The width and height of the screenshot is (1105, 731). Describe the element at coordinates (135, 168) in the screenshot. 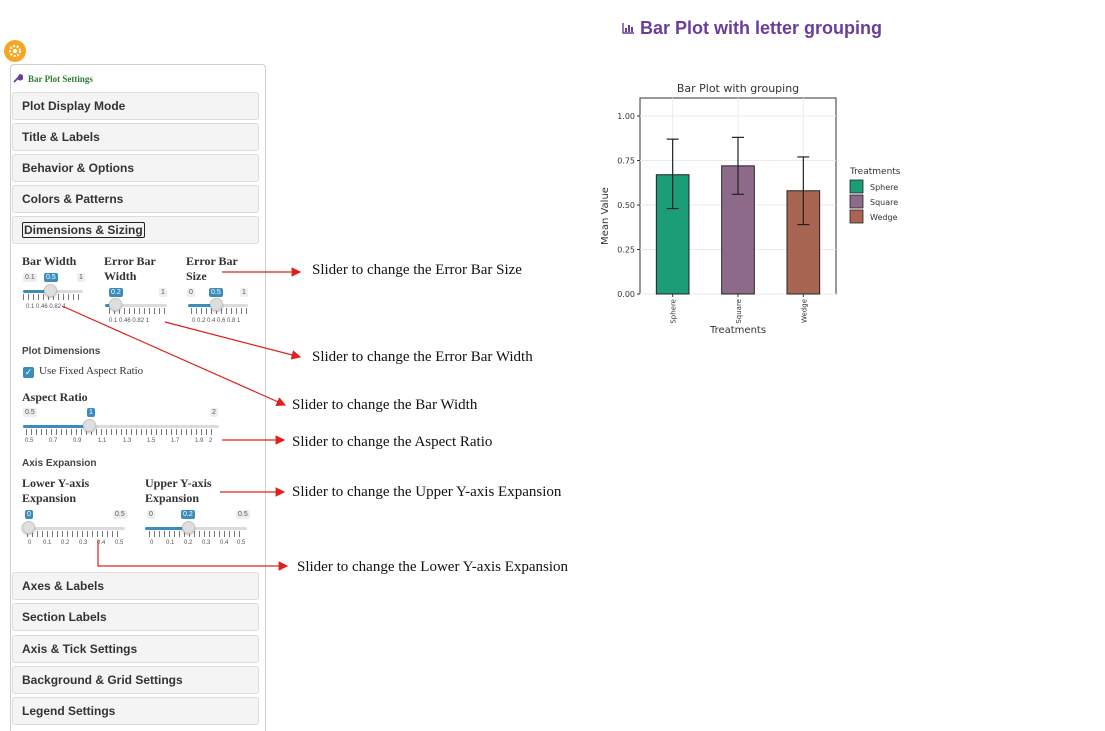

I see `section-behavior-options: Behavior & Options` at that location.